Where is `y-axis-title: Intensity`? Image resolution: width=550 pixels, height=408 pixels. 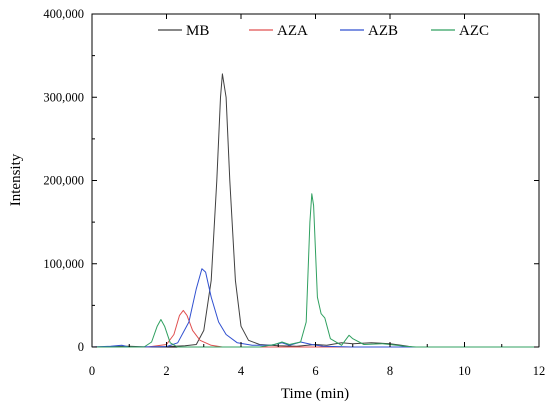
y-axis-title: Intensity is located at coordinates (16, 179).